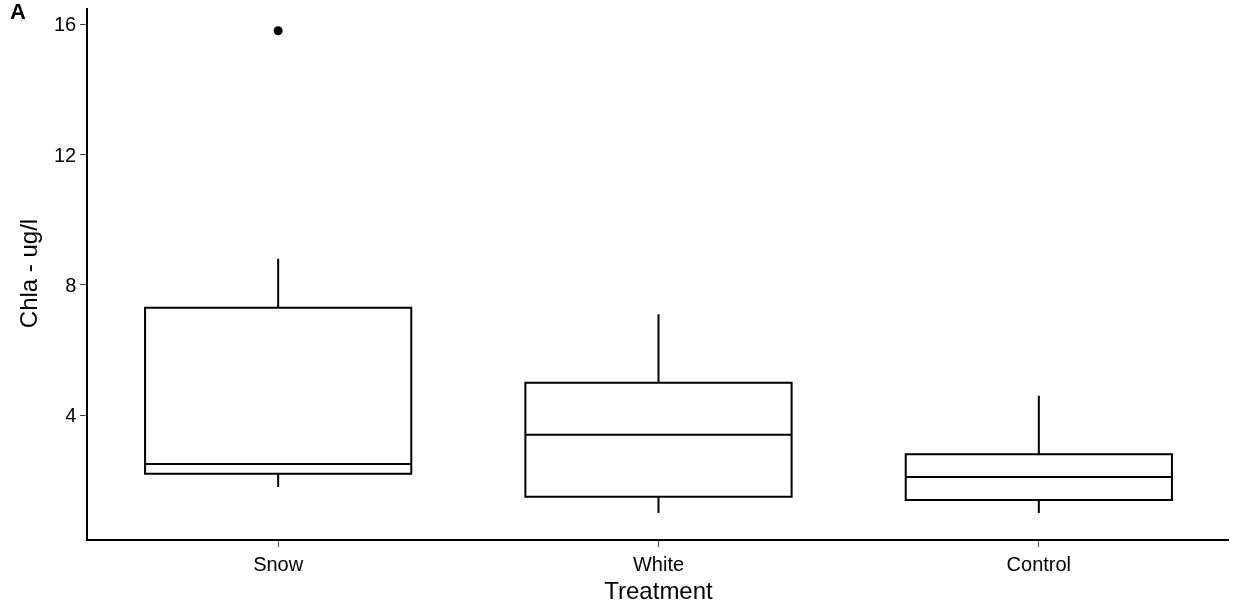  I want to click on y-tick-label: 4, so click(71, 415).